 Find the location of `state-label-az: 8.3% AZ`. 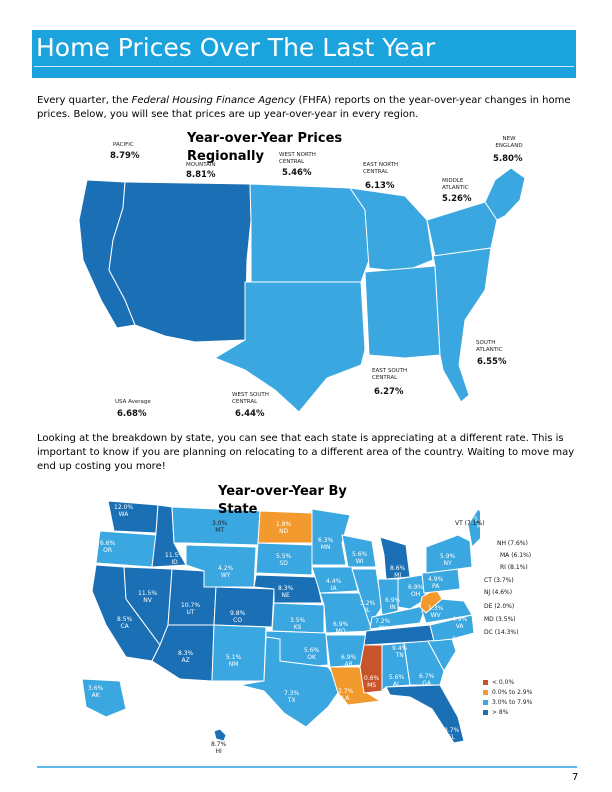

state-label-az: 8.3% AZ is located at coordinates (185, 657).